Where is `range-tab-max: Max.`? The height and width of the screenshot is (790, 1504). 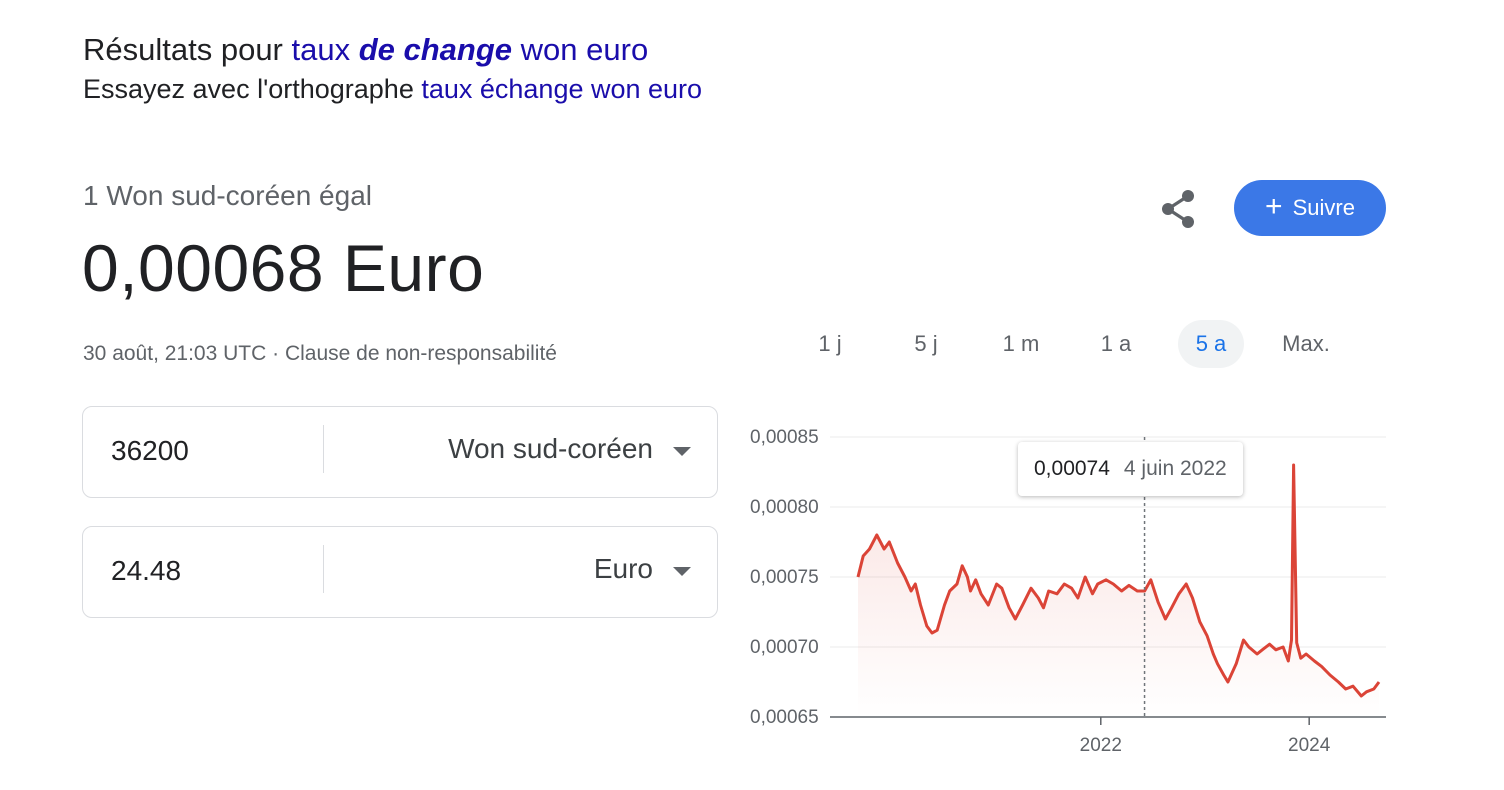
range-tab-max: Max. is located at coordinates (1306, 343).